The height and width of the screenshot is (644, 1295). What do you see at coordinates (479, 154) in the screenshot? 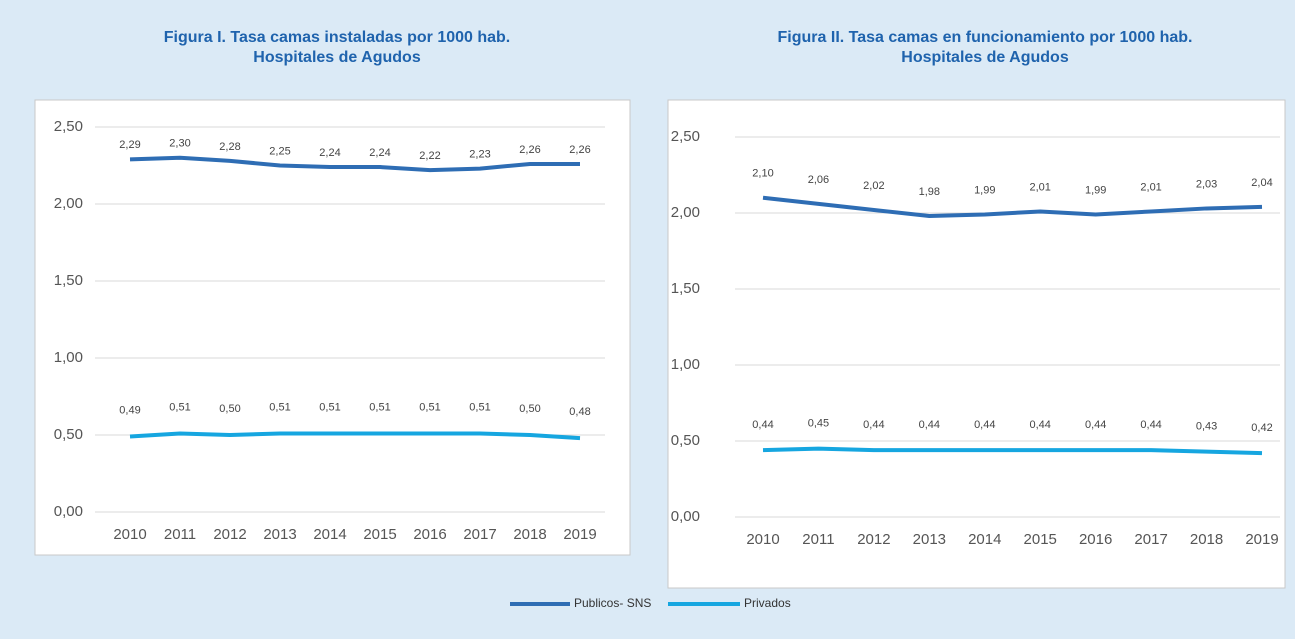
I see `data-label: 2,23` at bounding box center [479, 154].